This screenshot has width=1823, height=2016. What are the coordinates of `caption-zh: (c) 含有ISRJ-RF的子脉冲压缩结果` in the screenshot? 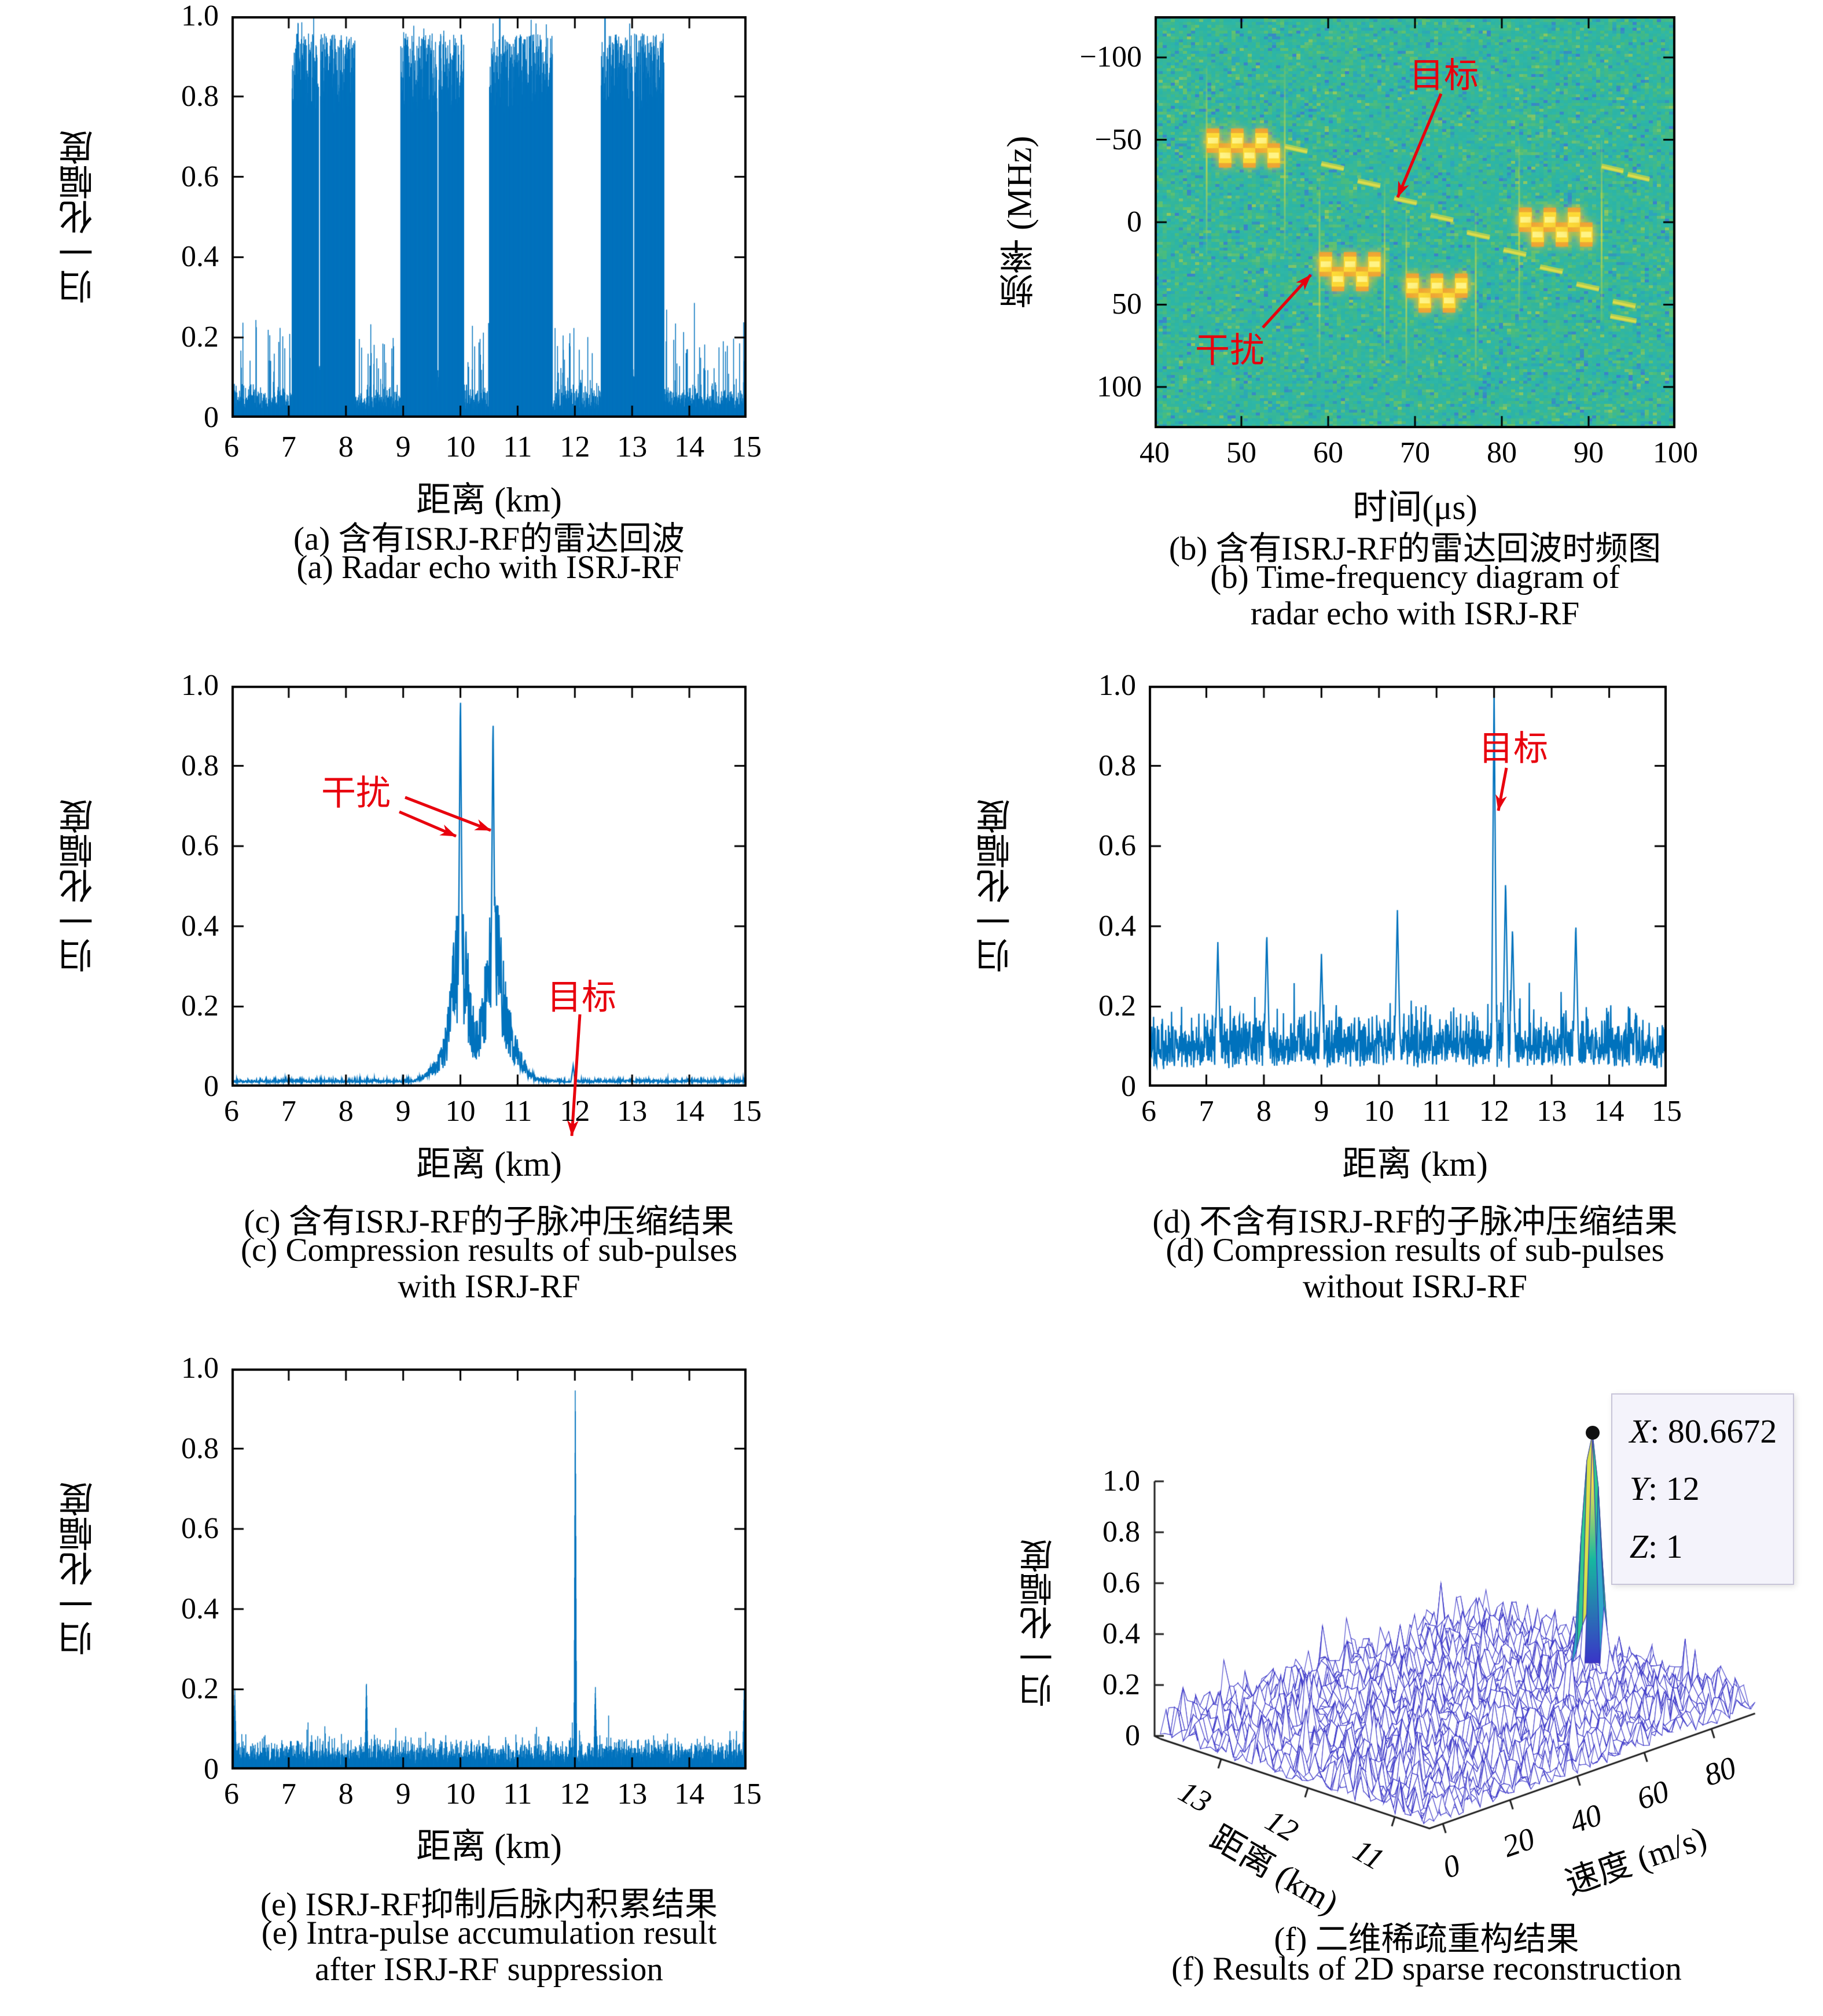 It's located at (489, 1222).